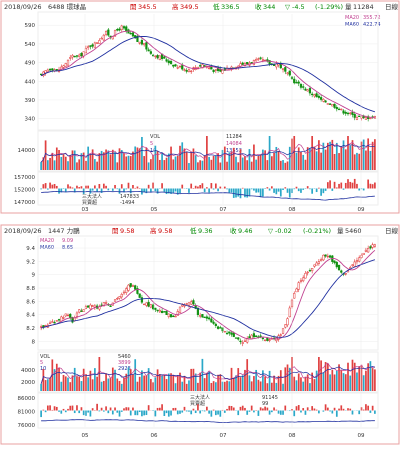 The height and width of the screenshot is (451, 400). Describe the element at coordinates (363, 7) in the screenshot. I see `header-vol-value: 11284` at that location.